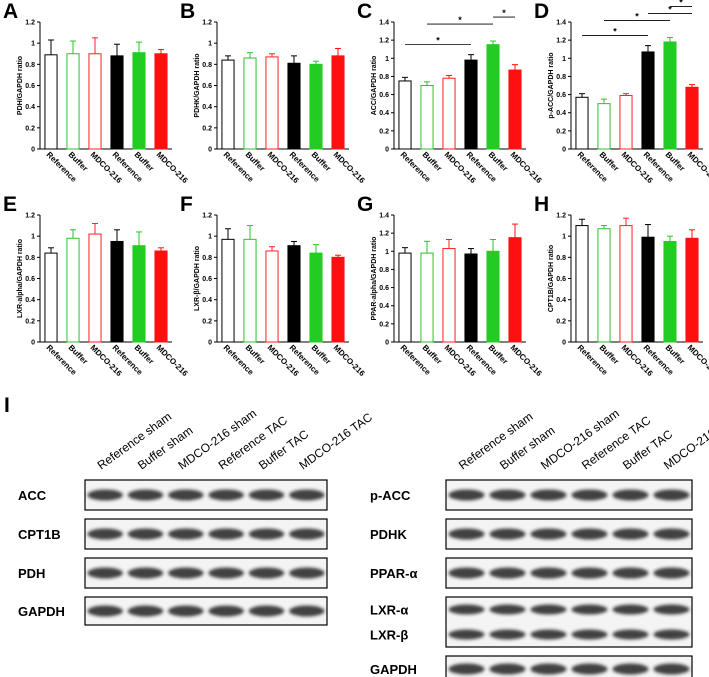 The height and width of the screenshot is (677, 709). What do you see at coordinates (197, 278) in the screenshot?
I see `y-axis-title: LXR-β/GAPDH ratio` at bounding box center [197, 278].